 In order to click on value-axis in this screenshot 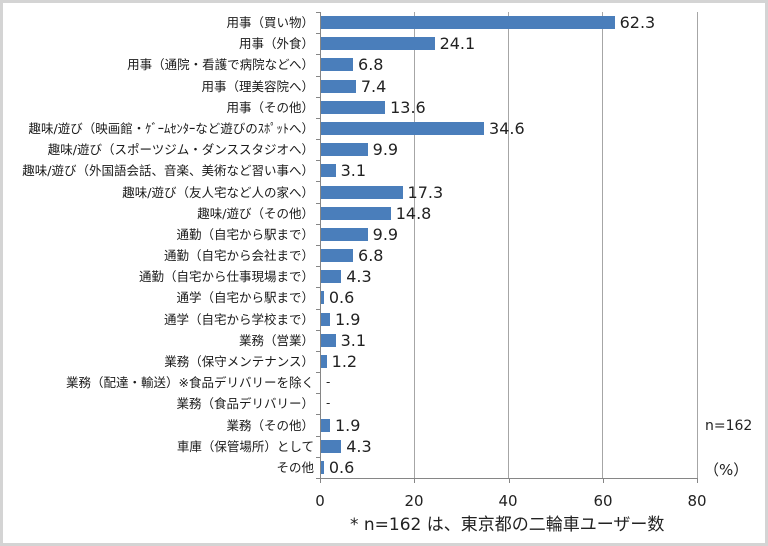, I will do `click(509, 478)`.